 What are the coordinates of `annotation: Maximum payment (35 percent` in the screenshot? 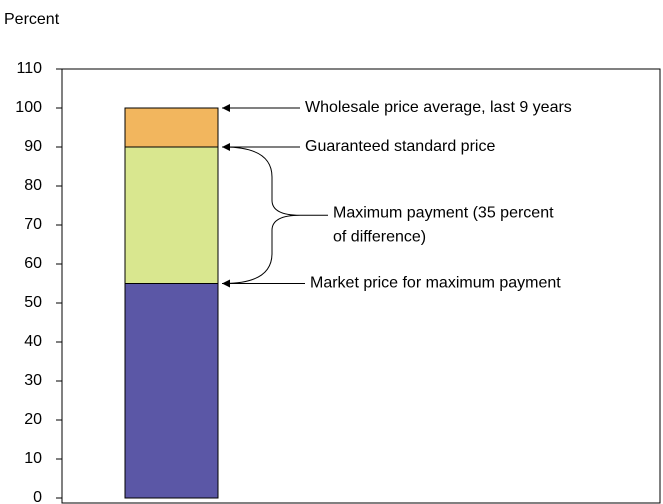 It's located at (443, 212).